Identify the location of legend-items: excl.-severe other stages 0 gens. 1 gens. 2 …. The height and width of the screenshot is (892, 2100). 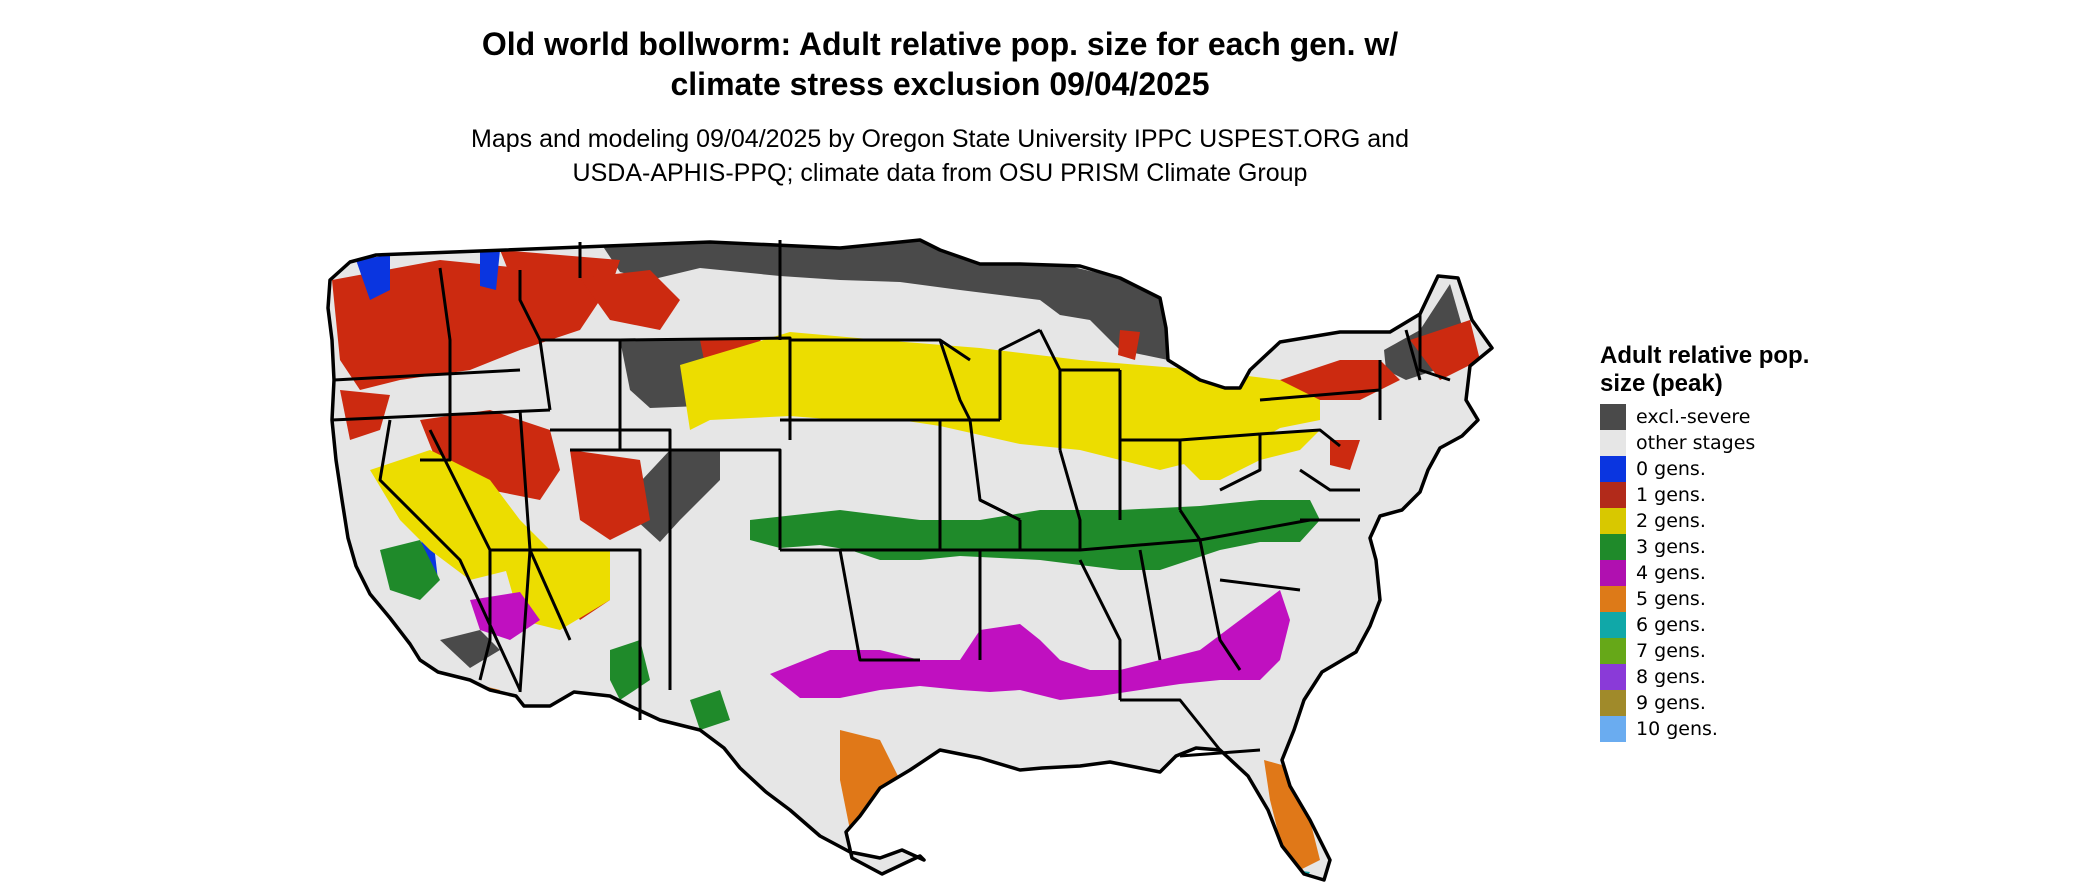
(1705, 573).